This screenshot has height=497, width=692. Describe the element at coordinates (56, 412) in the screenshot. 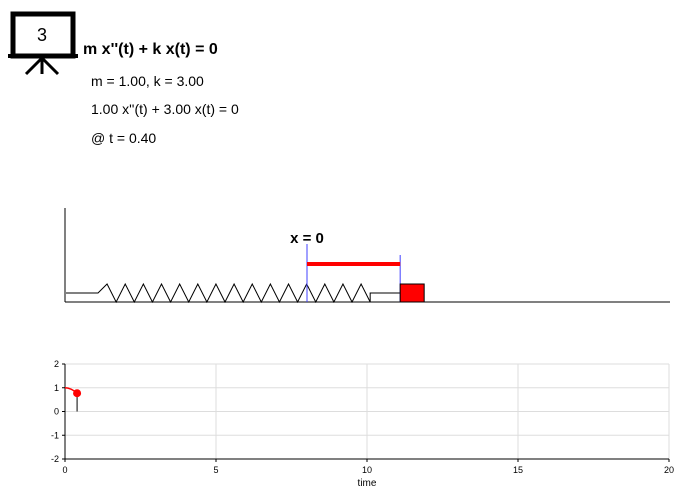

I see `y-tick-label: 0` at that location.